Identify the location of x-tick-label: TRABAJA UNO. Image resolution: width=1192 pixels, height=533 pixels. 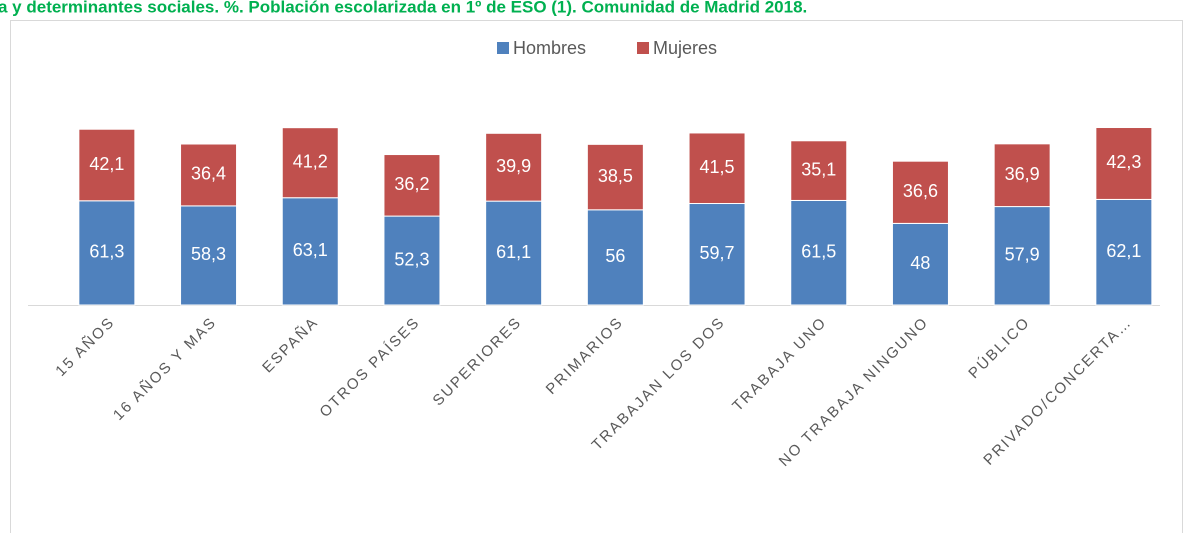
(779, 364).